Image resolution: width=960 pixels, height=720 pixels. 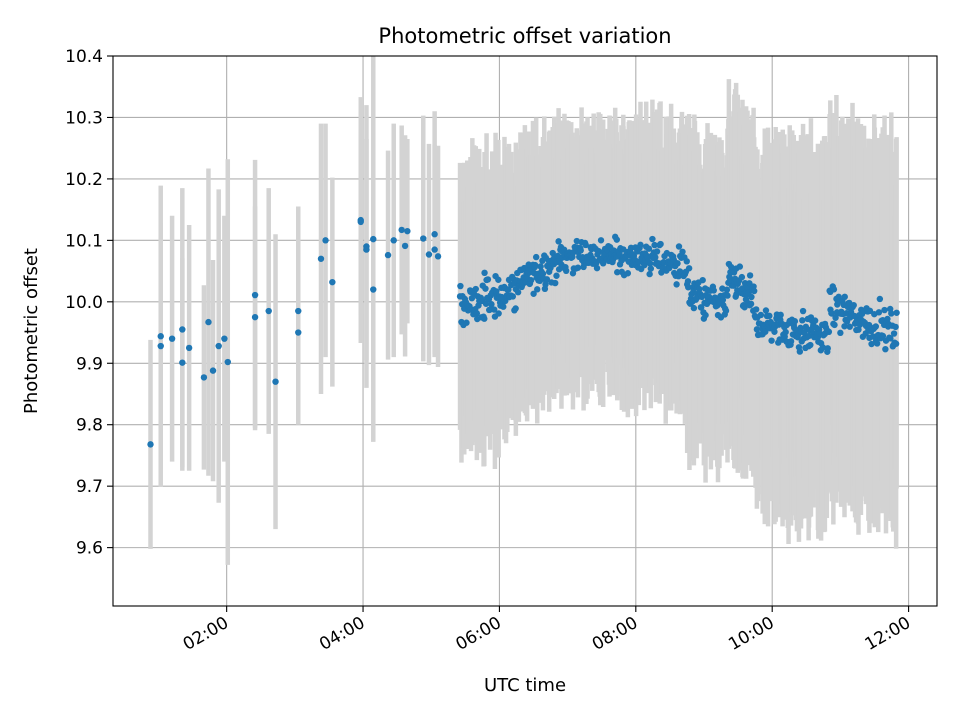 What do you see at coordinates (524, 36) in the screenshot?
I see `chart-title: Photometric offset variation` at bounding box center [524, 36].